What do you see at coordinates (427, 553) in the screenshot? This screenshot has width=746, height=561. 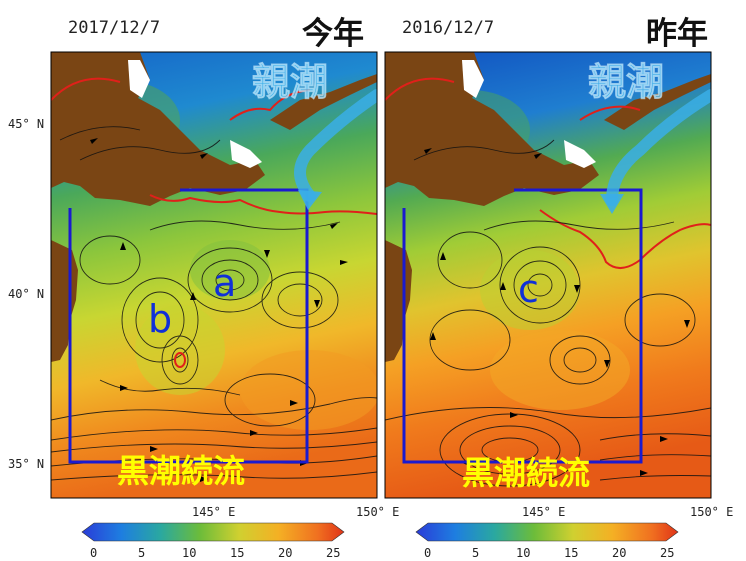 I see `right-cbar-tick-0: 0` at bounding box center [427, 553].